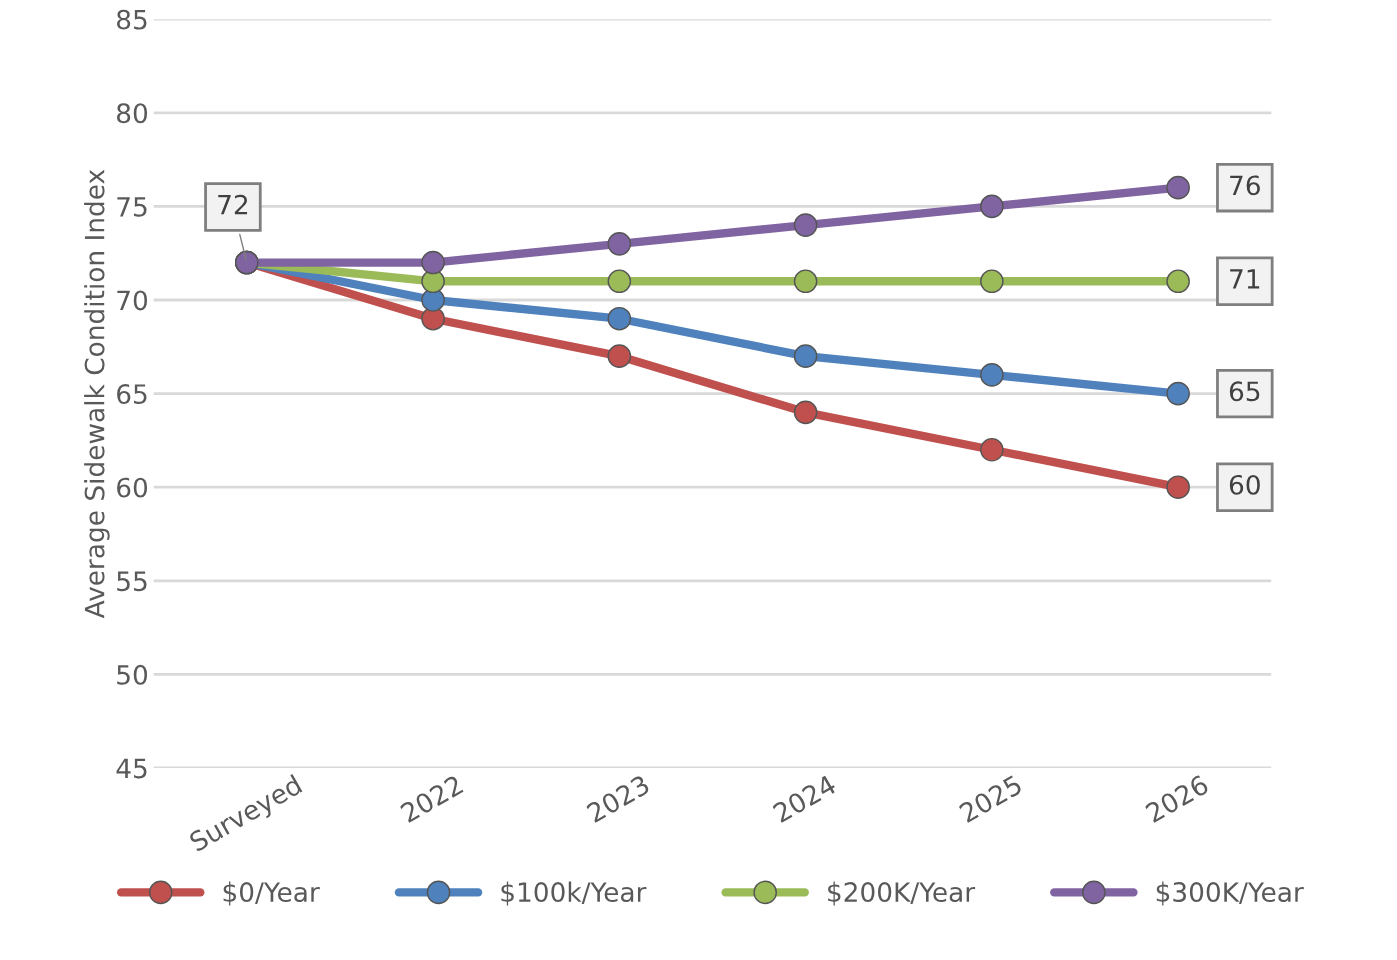 The image size is (1397, 960). Describe the element at coordinates (1245, 185) in the screenshot. I see `annotation: 76` at that location.